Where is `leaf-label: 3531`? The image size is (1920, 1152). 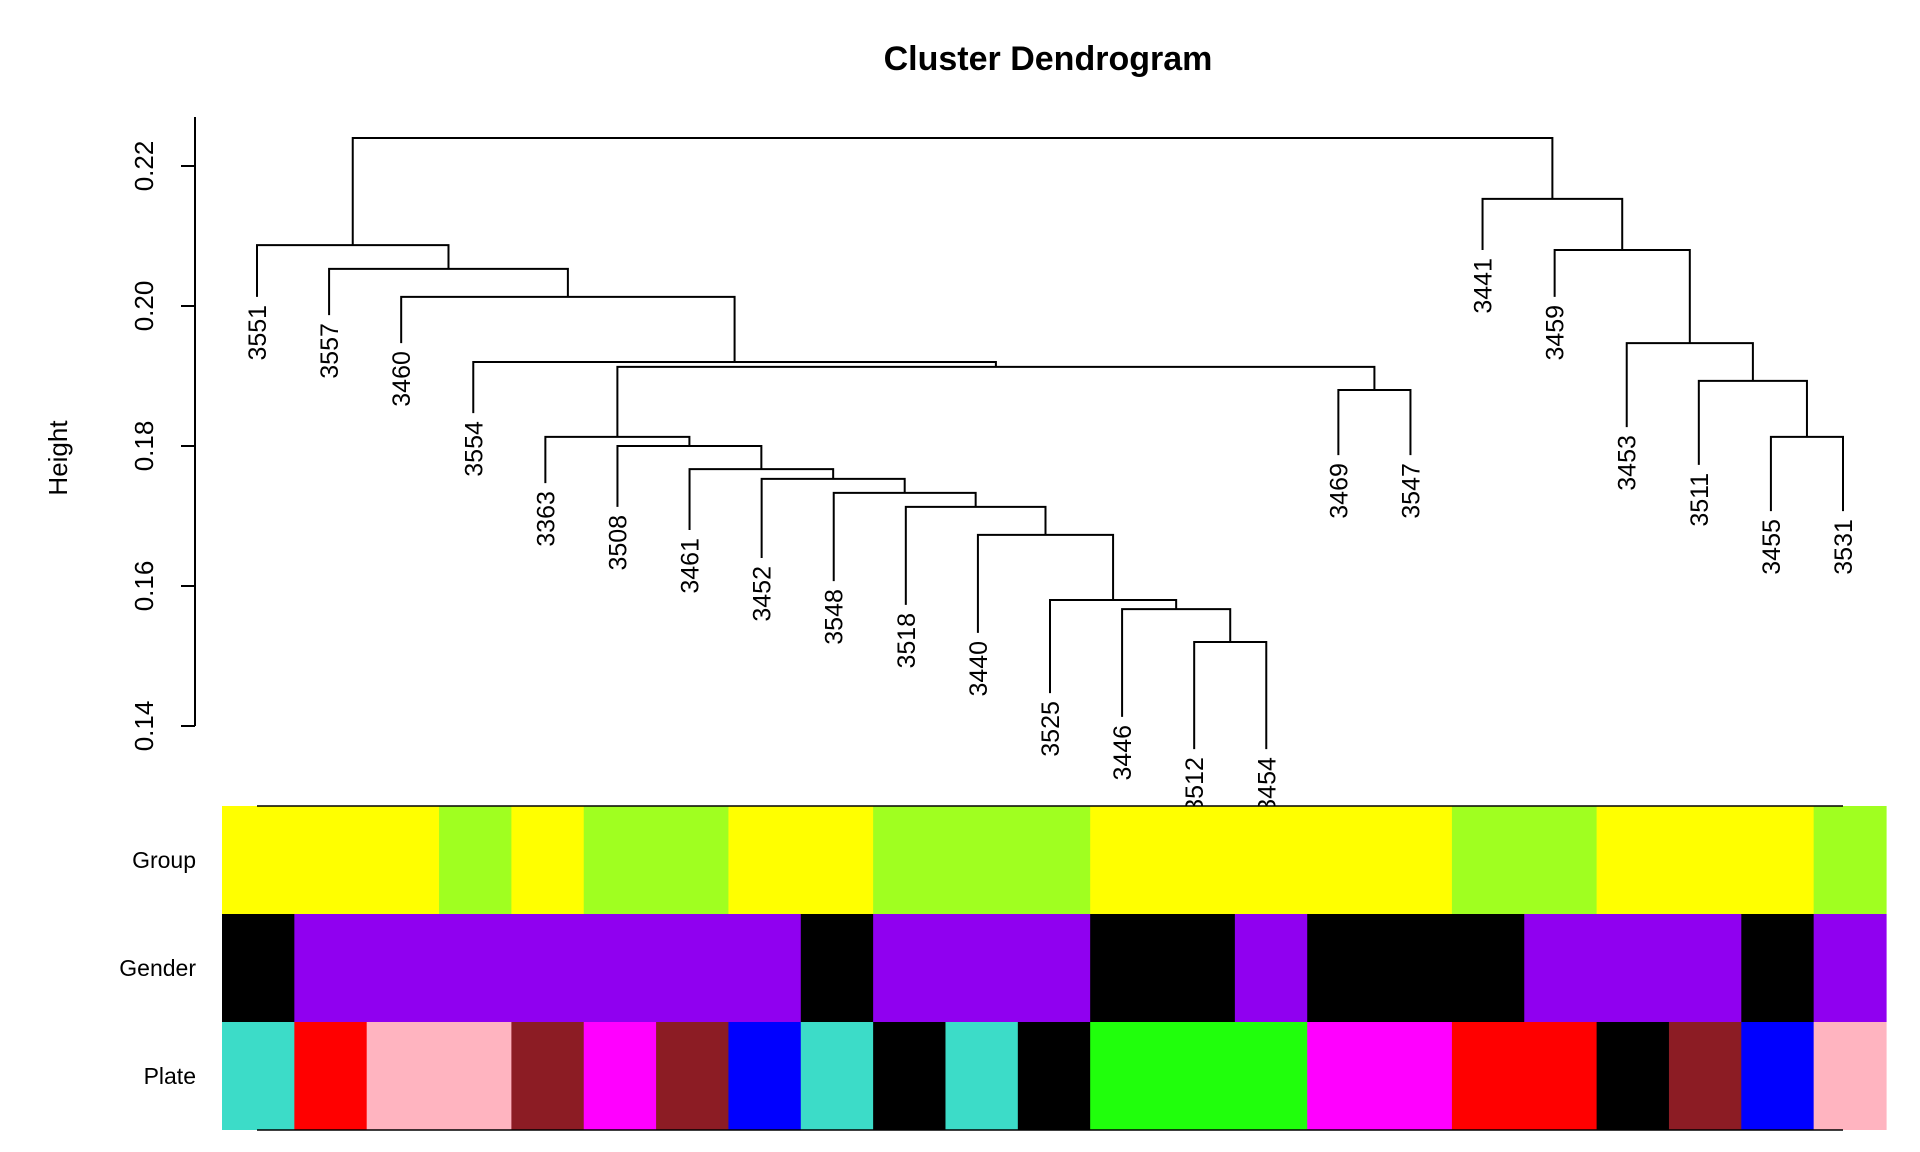
leaf-label: 3531 is located at coordinates (1844, 547).